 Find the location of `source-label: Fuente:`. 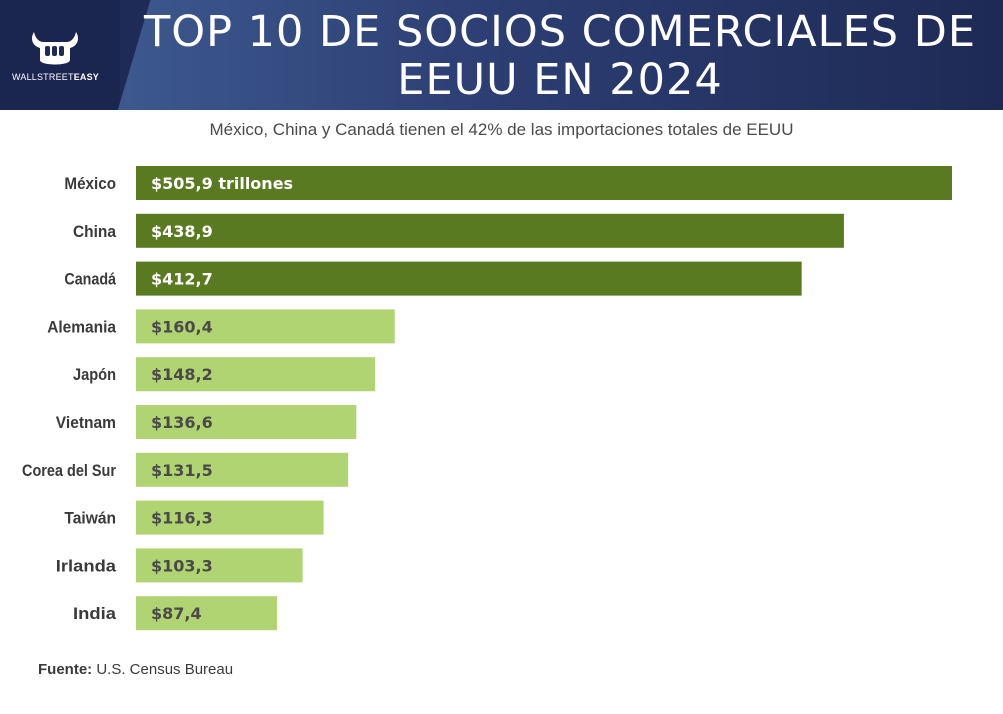

source-label: Fuente: is located at coordinates (65, 669).